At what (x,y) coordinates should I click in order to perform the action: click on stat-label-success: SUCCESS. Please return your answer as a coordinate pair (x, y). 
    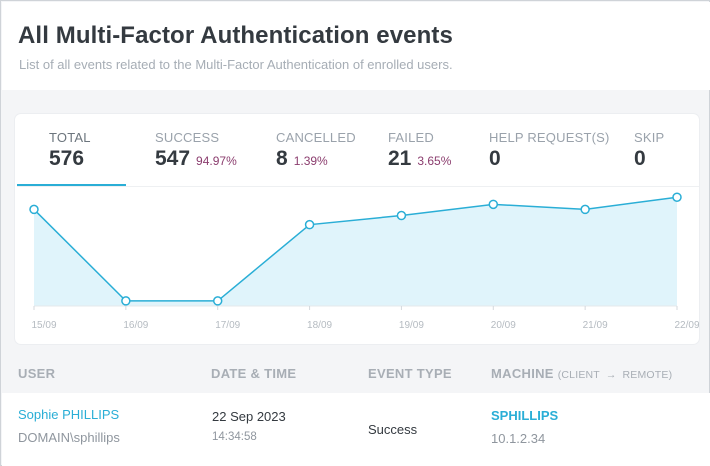
    Looking at the image, I should click on (187, 137).